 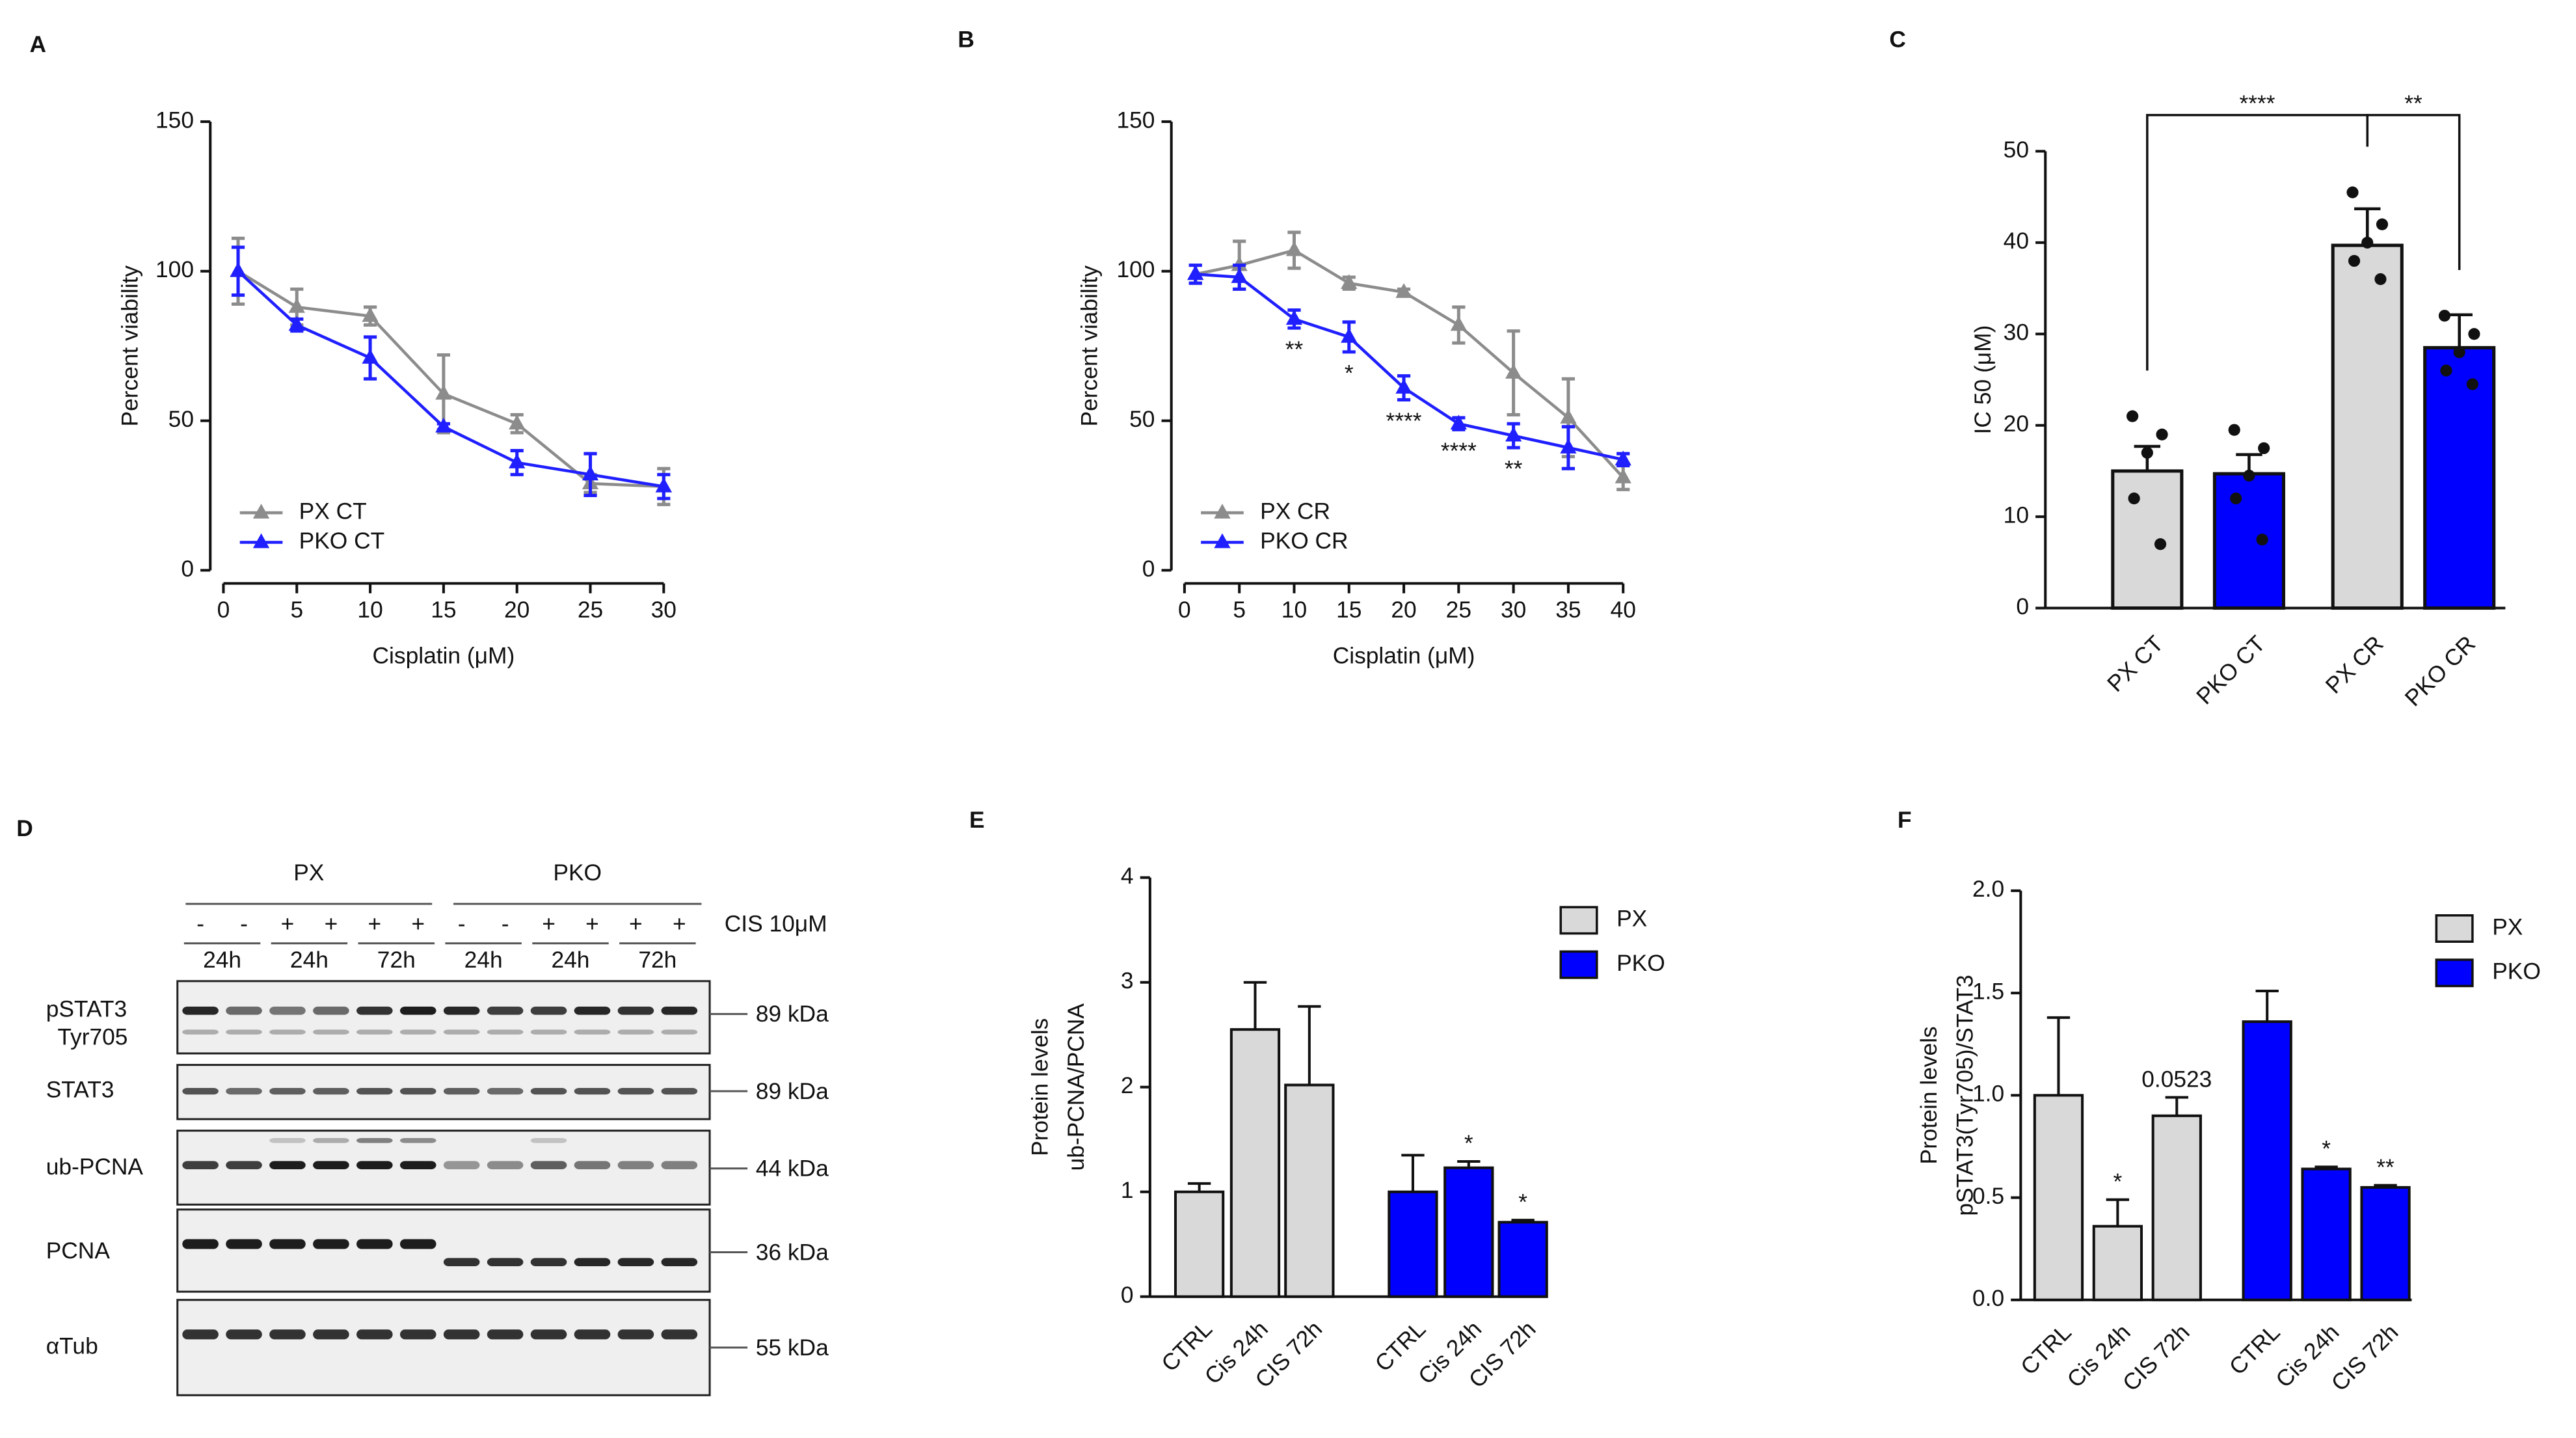 I want to click on x-tick-label: 35, so click(x=1568, y=610).